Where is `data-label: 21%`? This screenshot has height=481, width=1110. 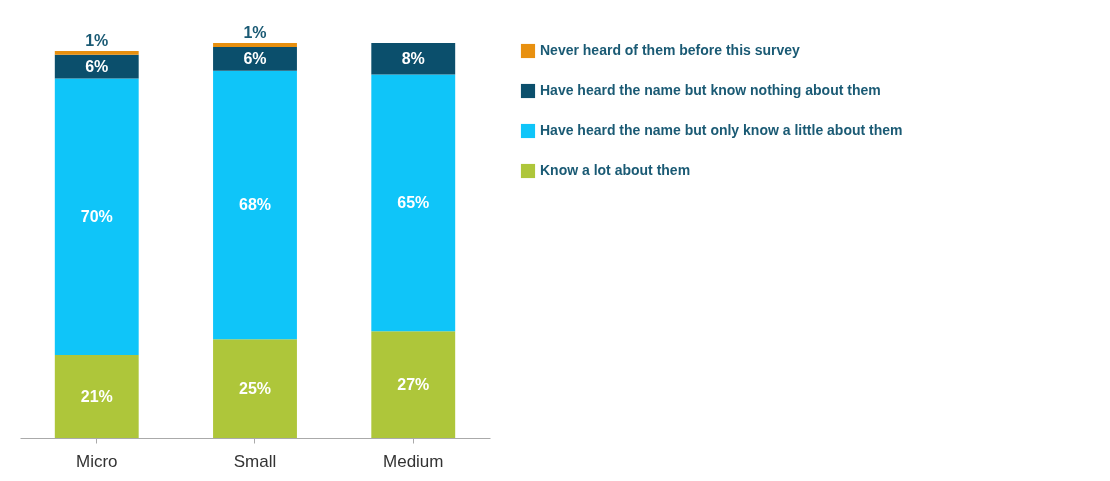 data-label: 21% is located at coordinates (96, 396).